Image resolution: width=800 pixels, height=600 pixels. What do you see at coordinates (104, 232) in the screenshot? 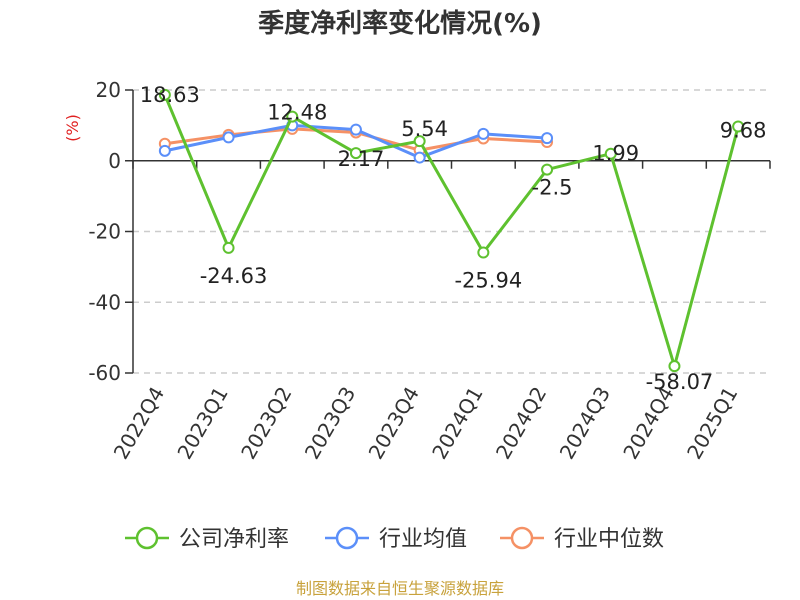
I see `y-tick-label: -20` at bounding box center [104, 232].